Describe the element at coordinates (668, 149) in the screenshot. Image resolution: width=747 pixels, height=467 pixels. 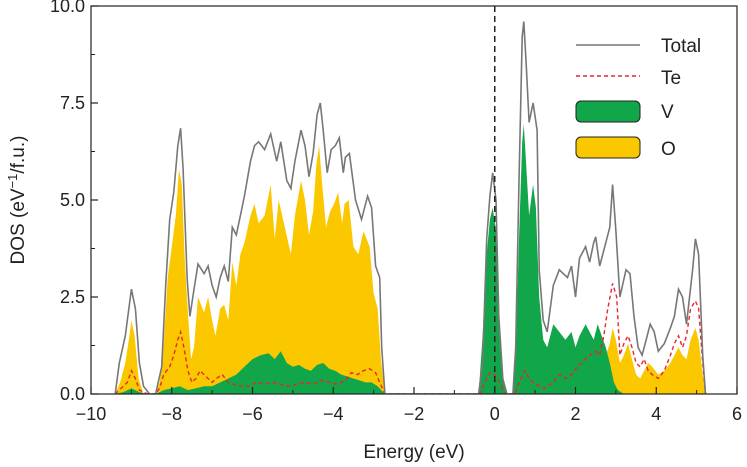
I see `legend-o-label: O` at that location.